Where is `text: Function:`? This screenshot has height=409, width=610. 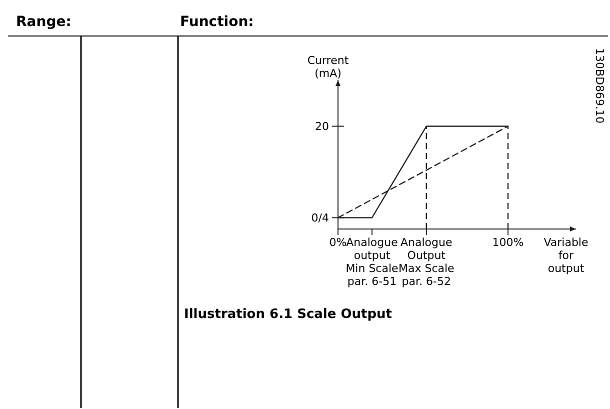
text: Function: is located at coordinates (217, 22).